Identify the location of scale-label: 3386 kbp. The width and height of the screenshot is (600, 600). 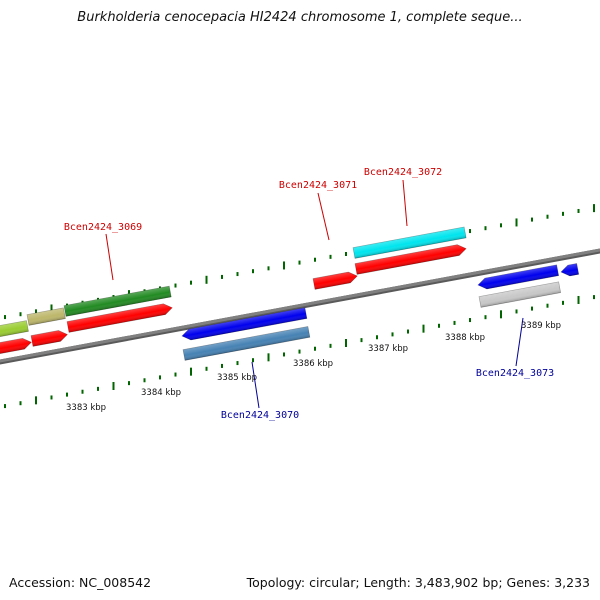
(313, 364).